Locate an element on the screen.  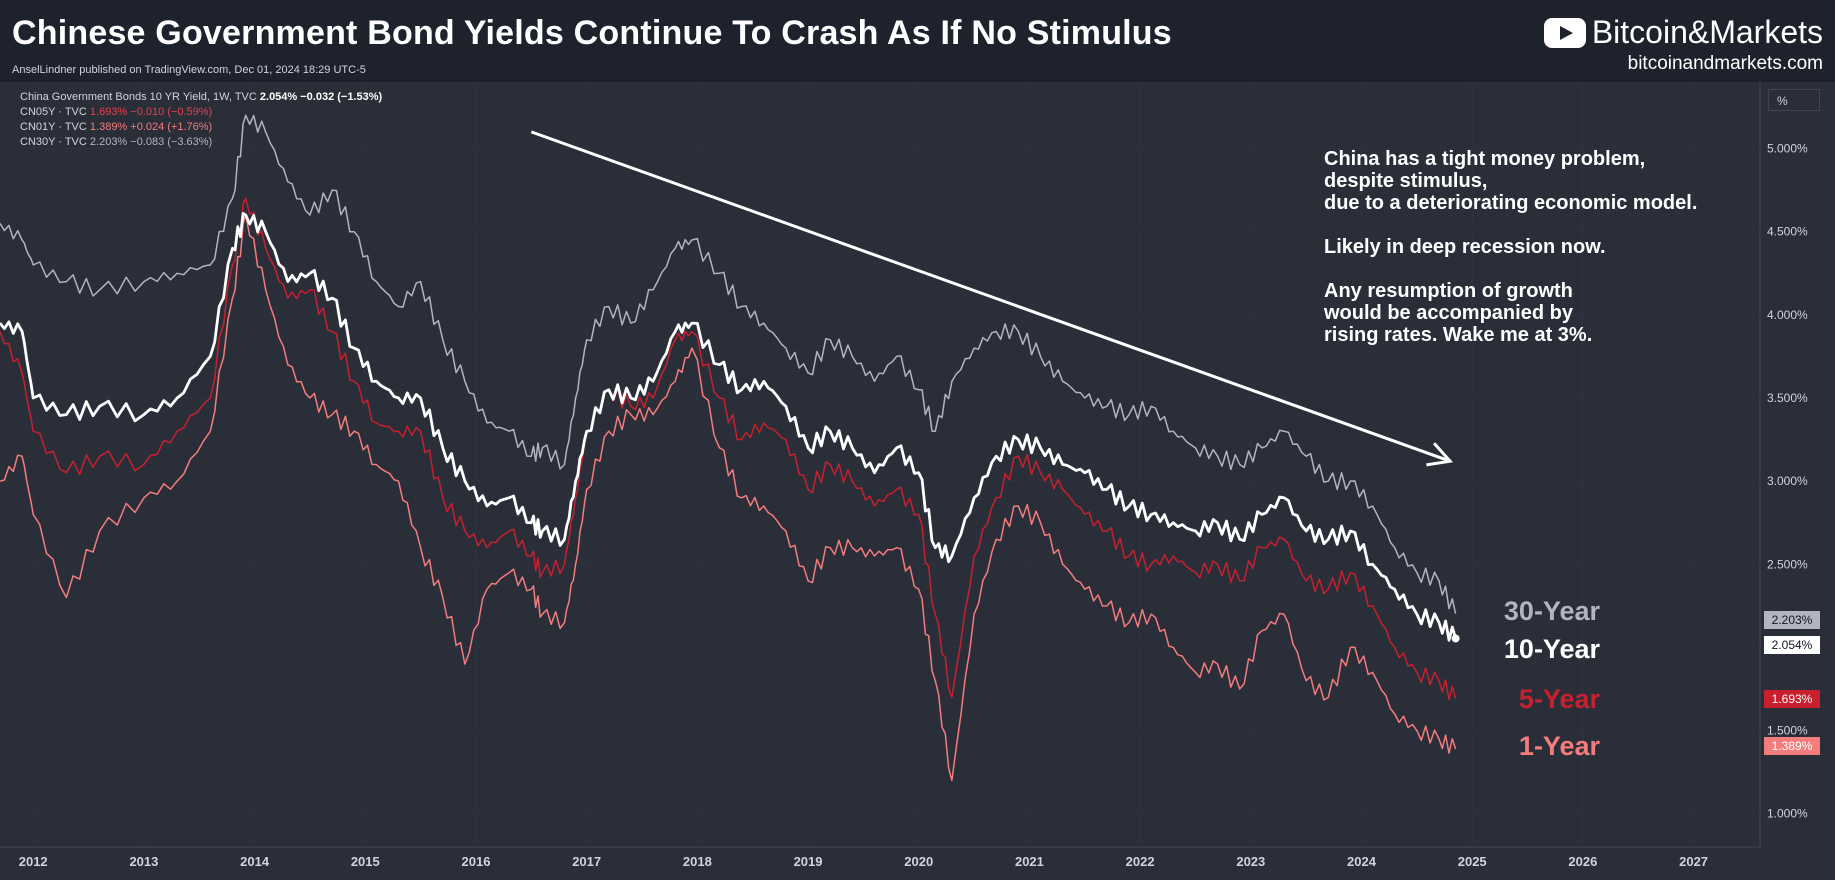
x-tick-label: 2018 is located at coordinates (697, 861).